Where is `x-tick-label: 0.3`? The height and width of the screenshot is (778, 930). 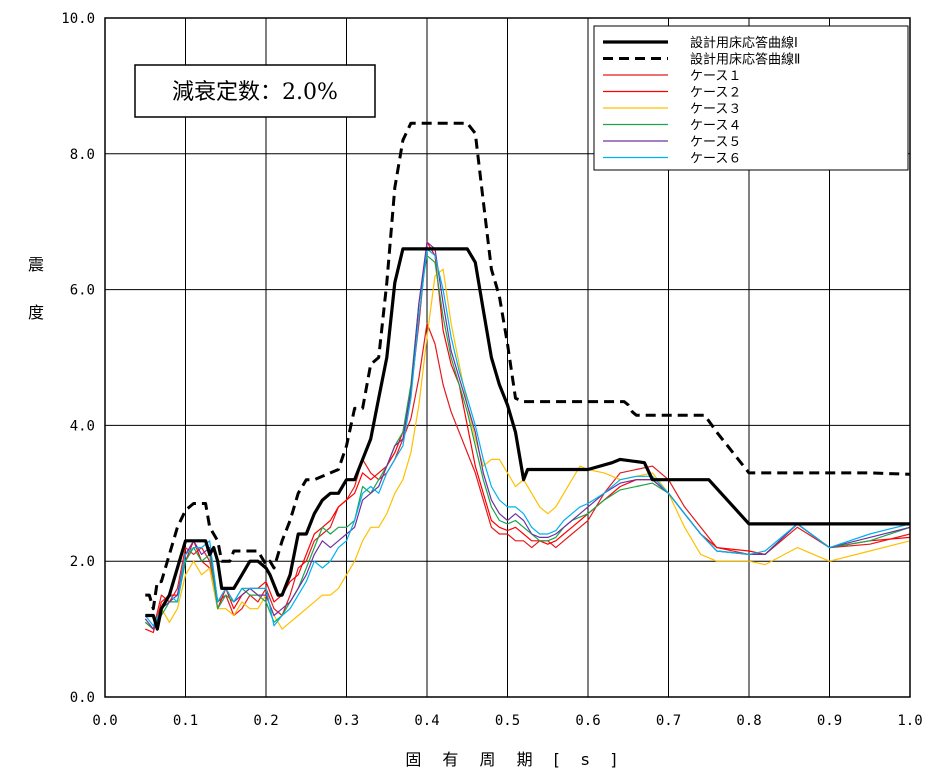
x-tick-label: 0.3 is located at coordinates (346, 721).